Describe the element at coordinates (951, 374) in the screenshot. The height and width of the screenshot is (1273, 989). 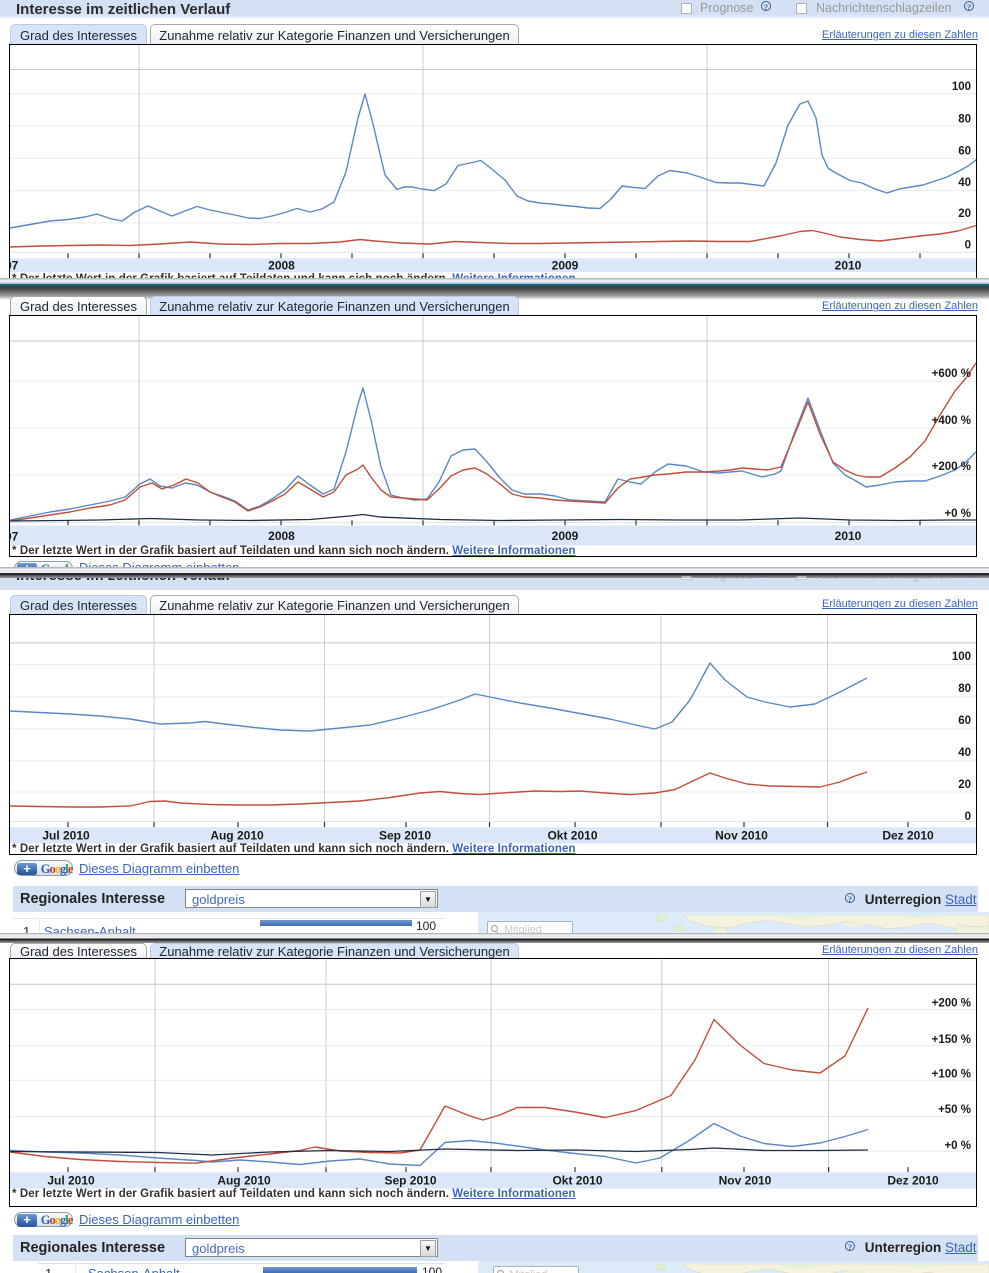
I see `svg-text: +600 %` at that location.